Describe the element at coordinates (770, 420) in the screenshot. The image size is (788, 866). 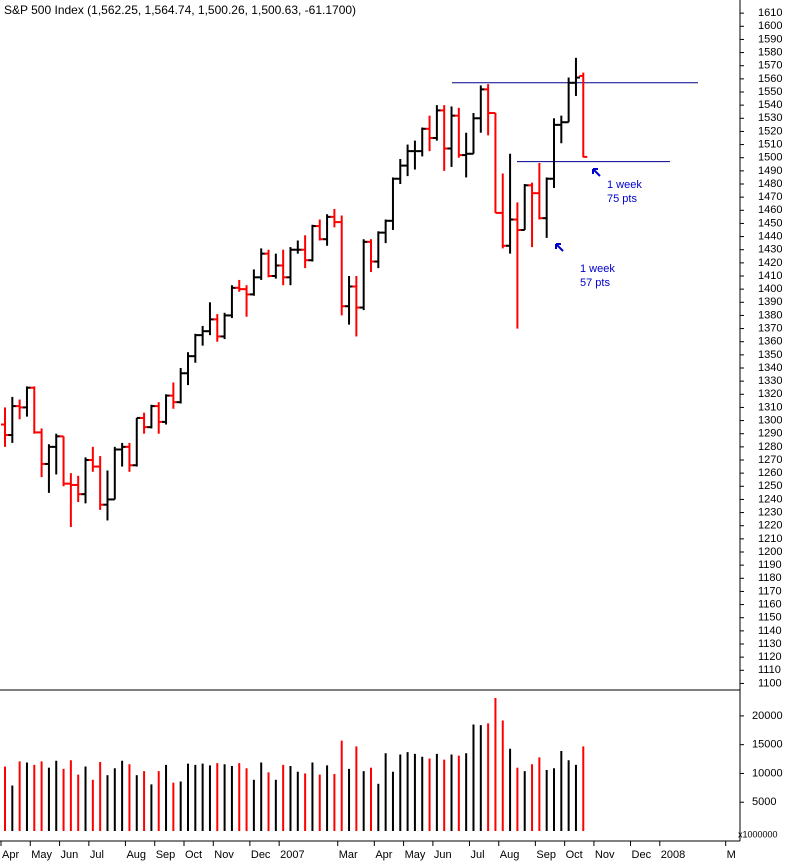
I see `y-tick-label: 1300` at that location.